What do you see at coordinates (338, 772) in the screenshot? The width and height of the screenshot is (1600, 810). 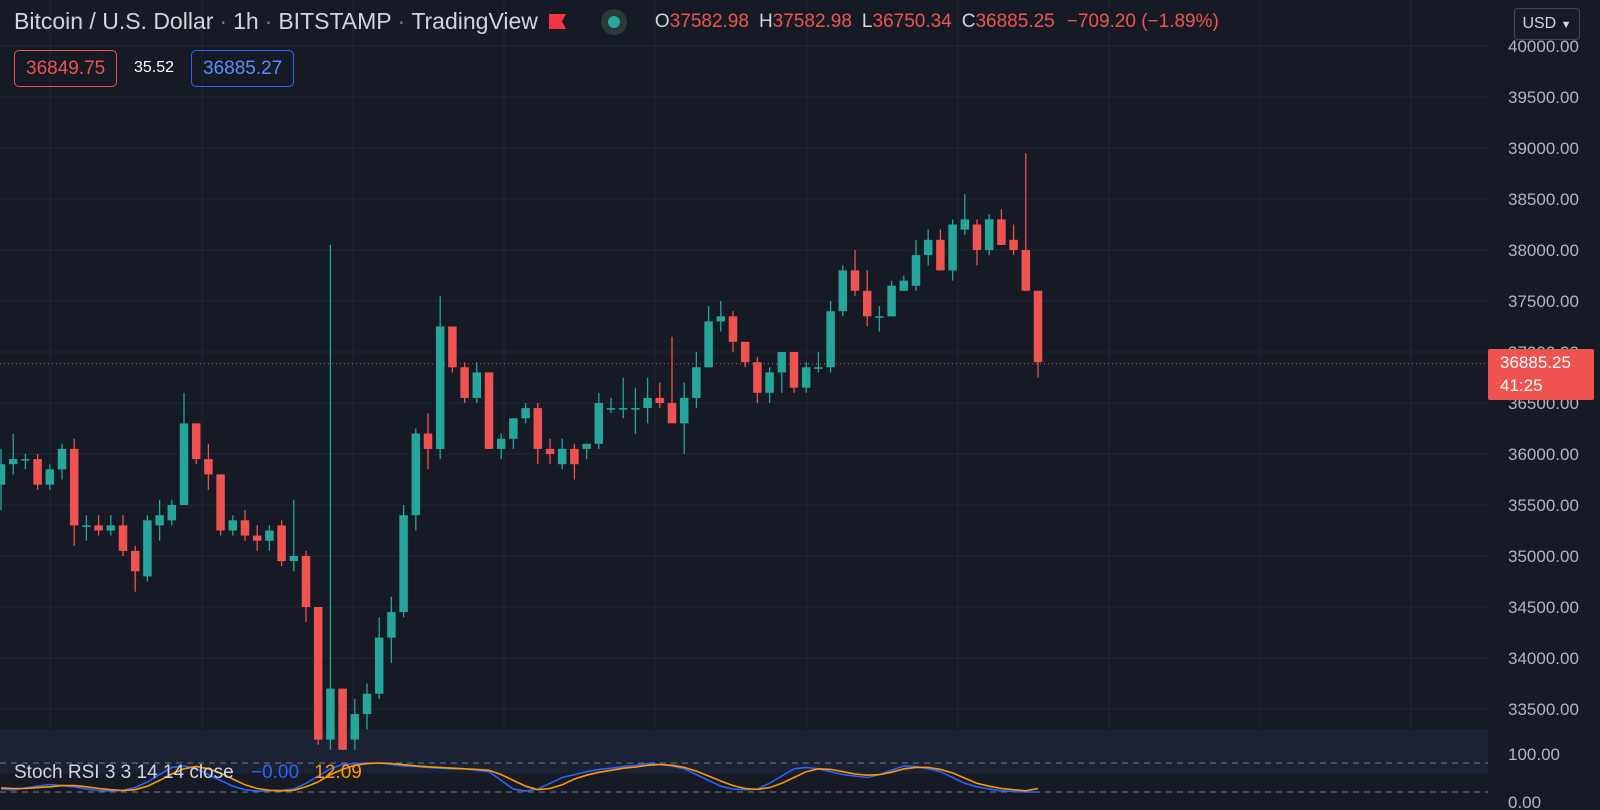 I see `indicator-d-value: 12.09` at bounding box center [338, 772].